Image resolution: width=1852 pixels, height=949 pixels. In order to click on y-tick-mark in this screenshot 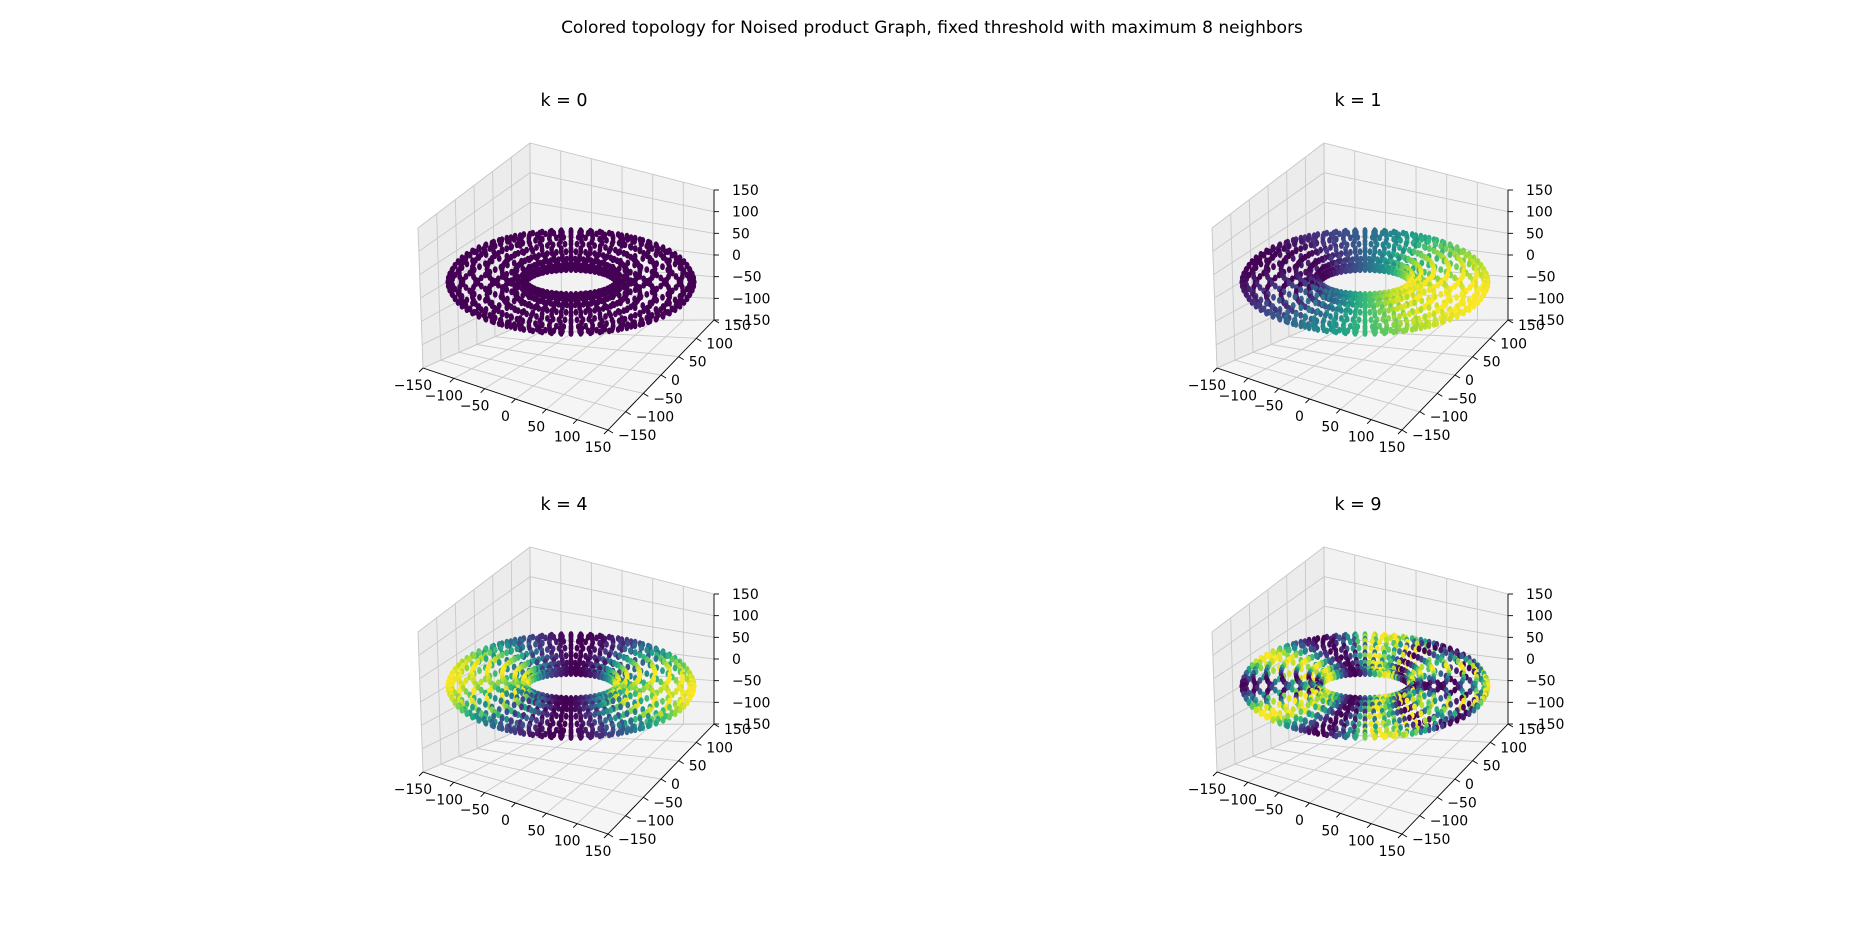, I will do `click(663, 376)`.